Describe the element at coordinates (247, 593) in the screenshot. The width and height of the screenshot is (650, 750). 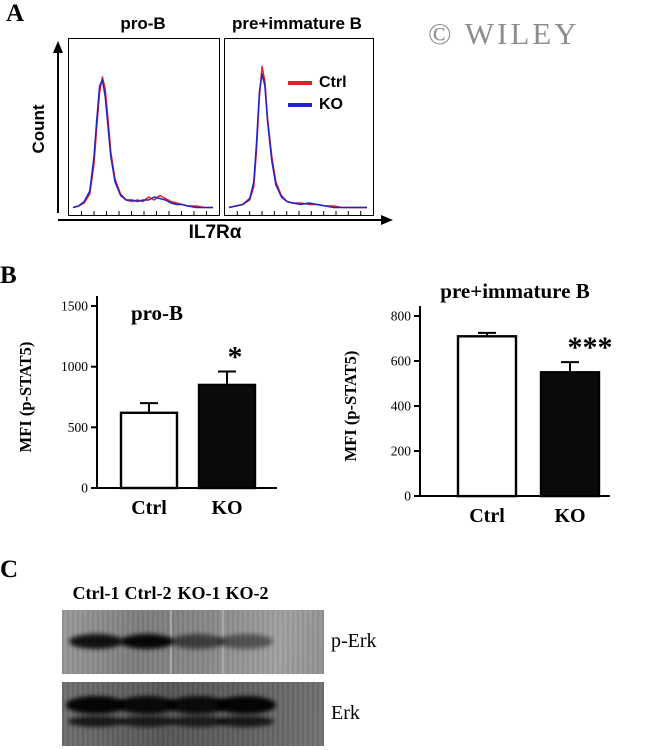
I see `lane-label-ko-2: KO-2` at that location.